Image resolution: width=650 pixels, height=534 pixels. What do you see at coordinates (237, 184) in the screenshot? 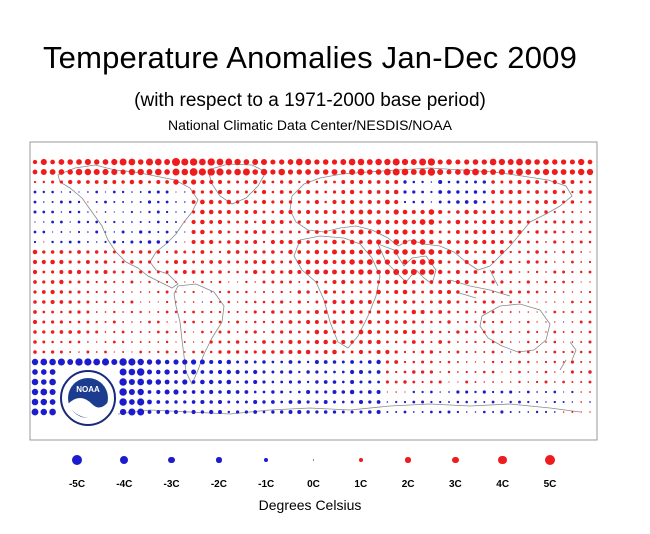
I see `greenland-outline` at bounding box center [237, 184].